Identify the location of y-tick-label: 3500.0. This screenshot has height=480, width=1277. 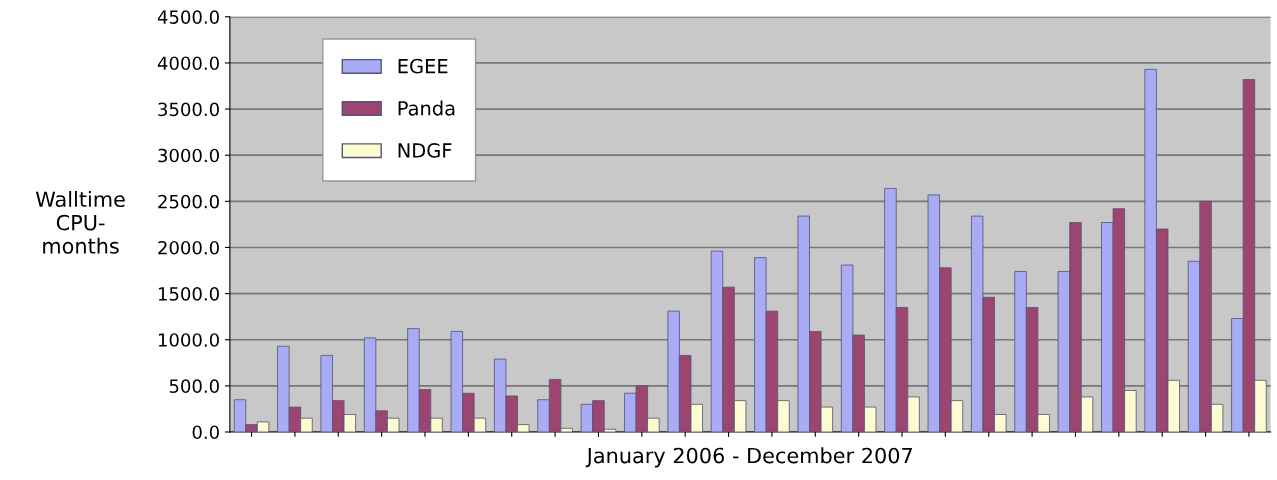
(188, 109).